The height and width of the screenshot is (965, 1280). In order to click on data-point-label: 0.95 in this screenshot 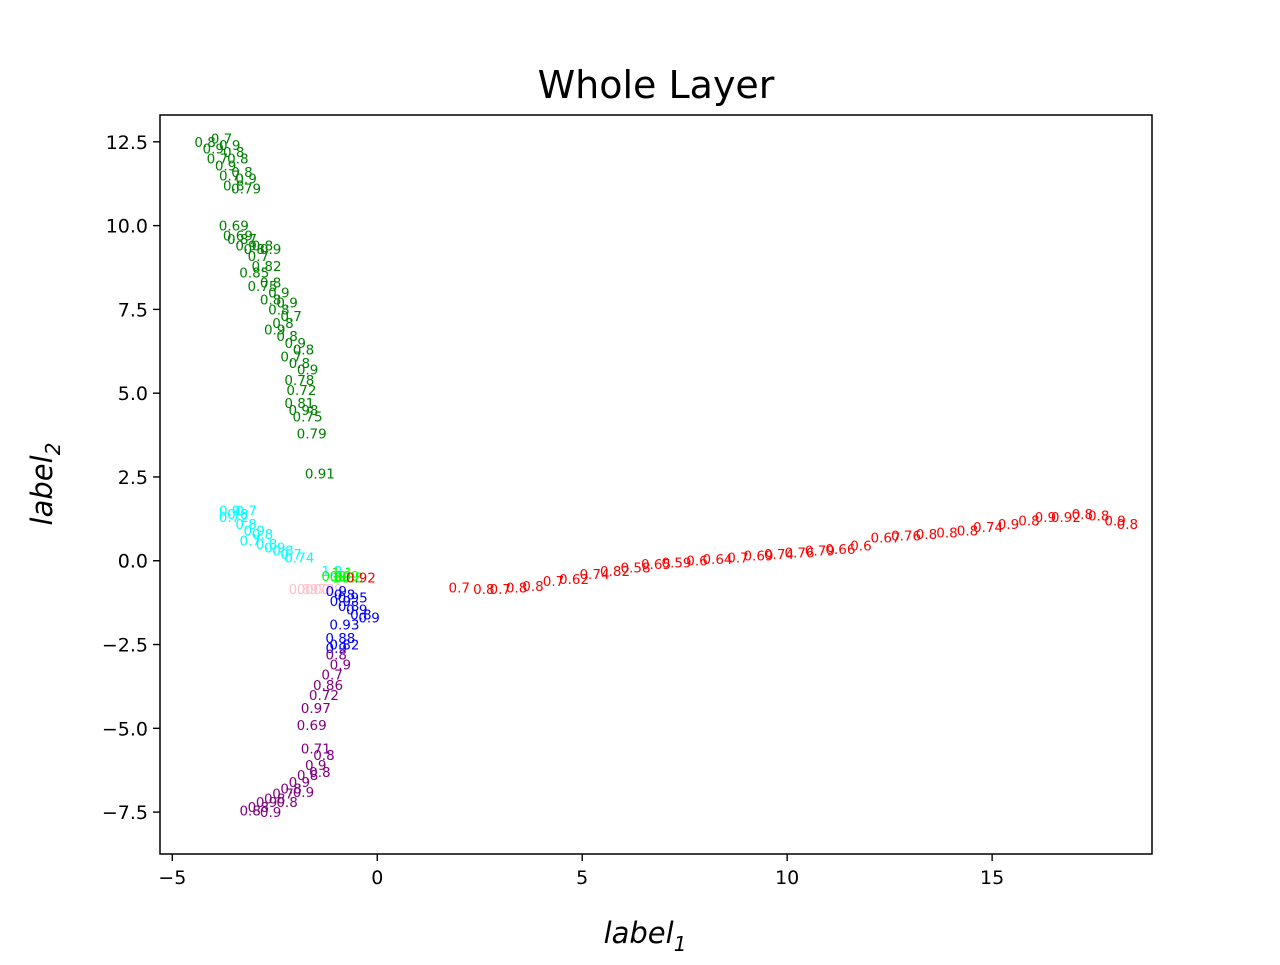, I will do `click(353, 599)`.